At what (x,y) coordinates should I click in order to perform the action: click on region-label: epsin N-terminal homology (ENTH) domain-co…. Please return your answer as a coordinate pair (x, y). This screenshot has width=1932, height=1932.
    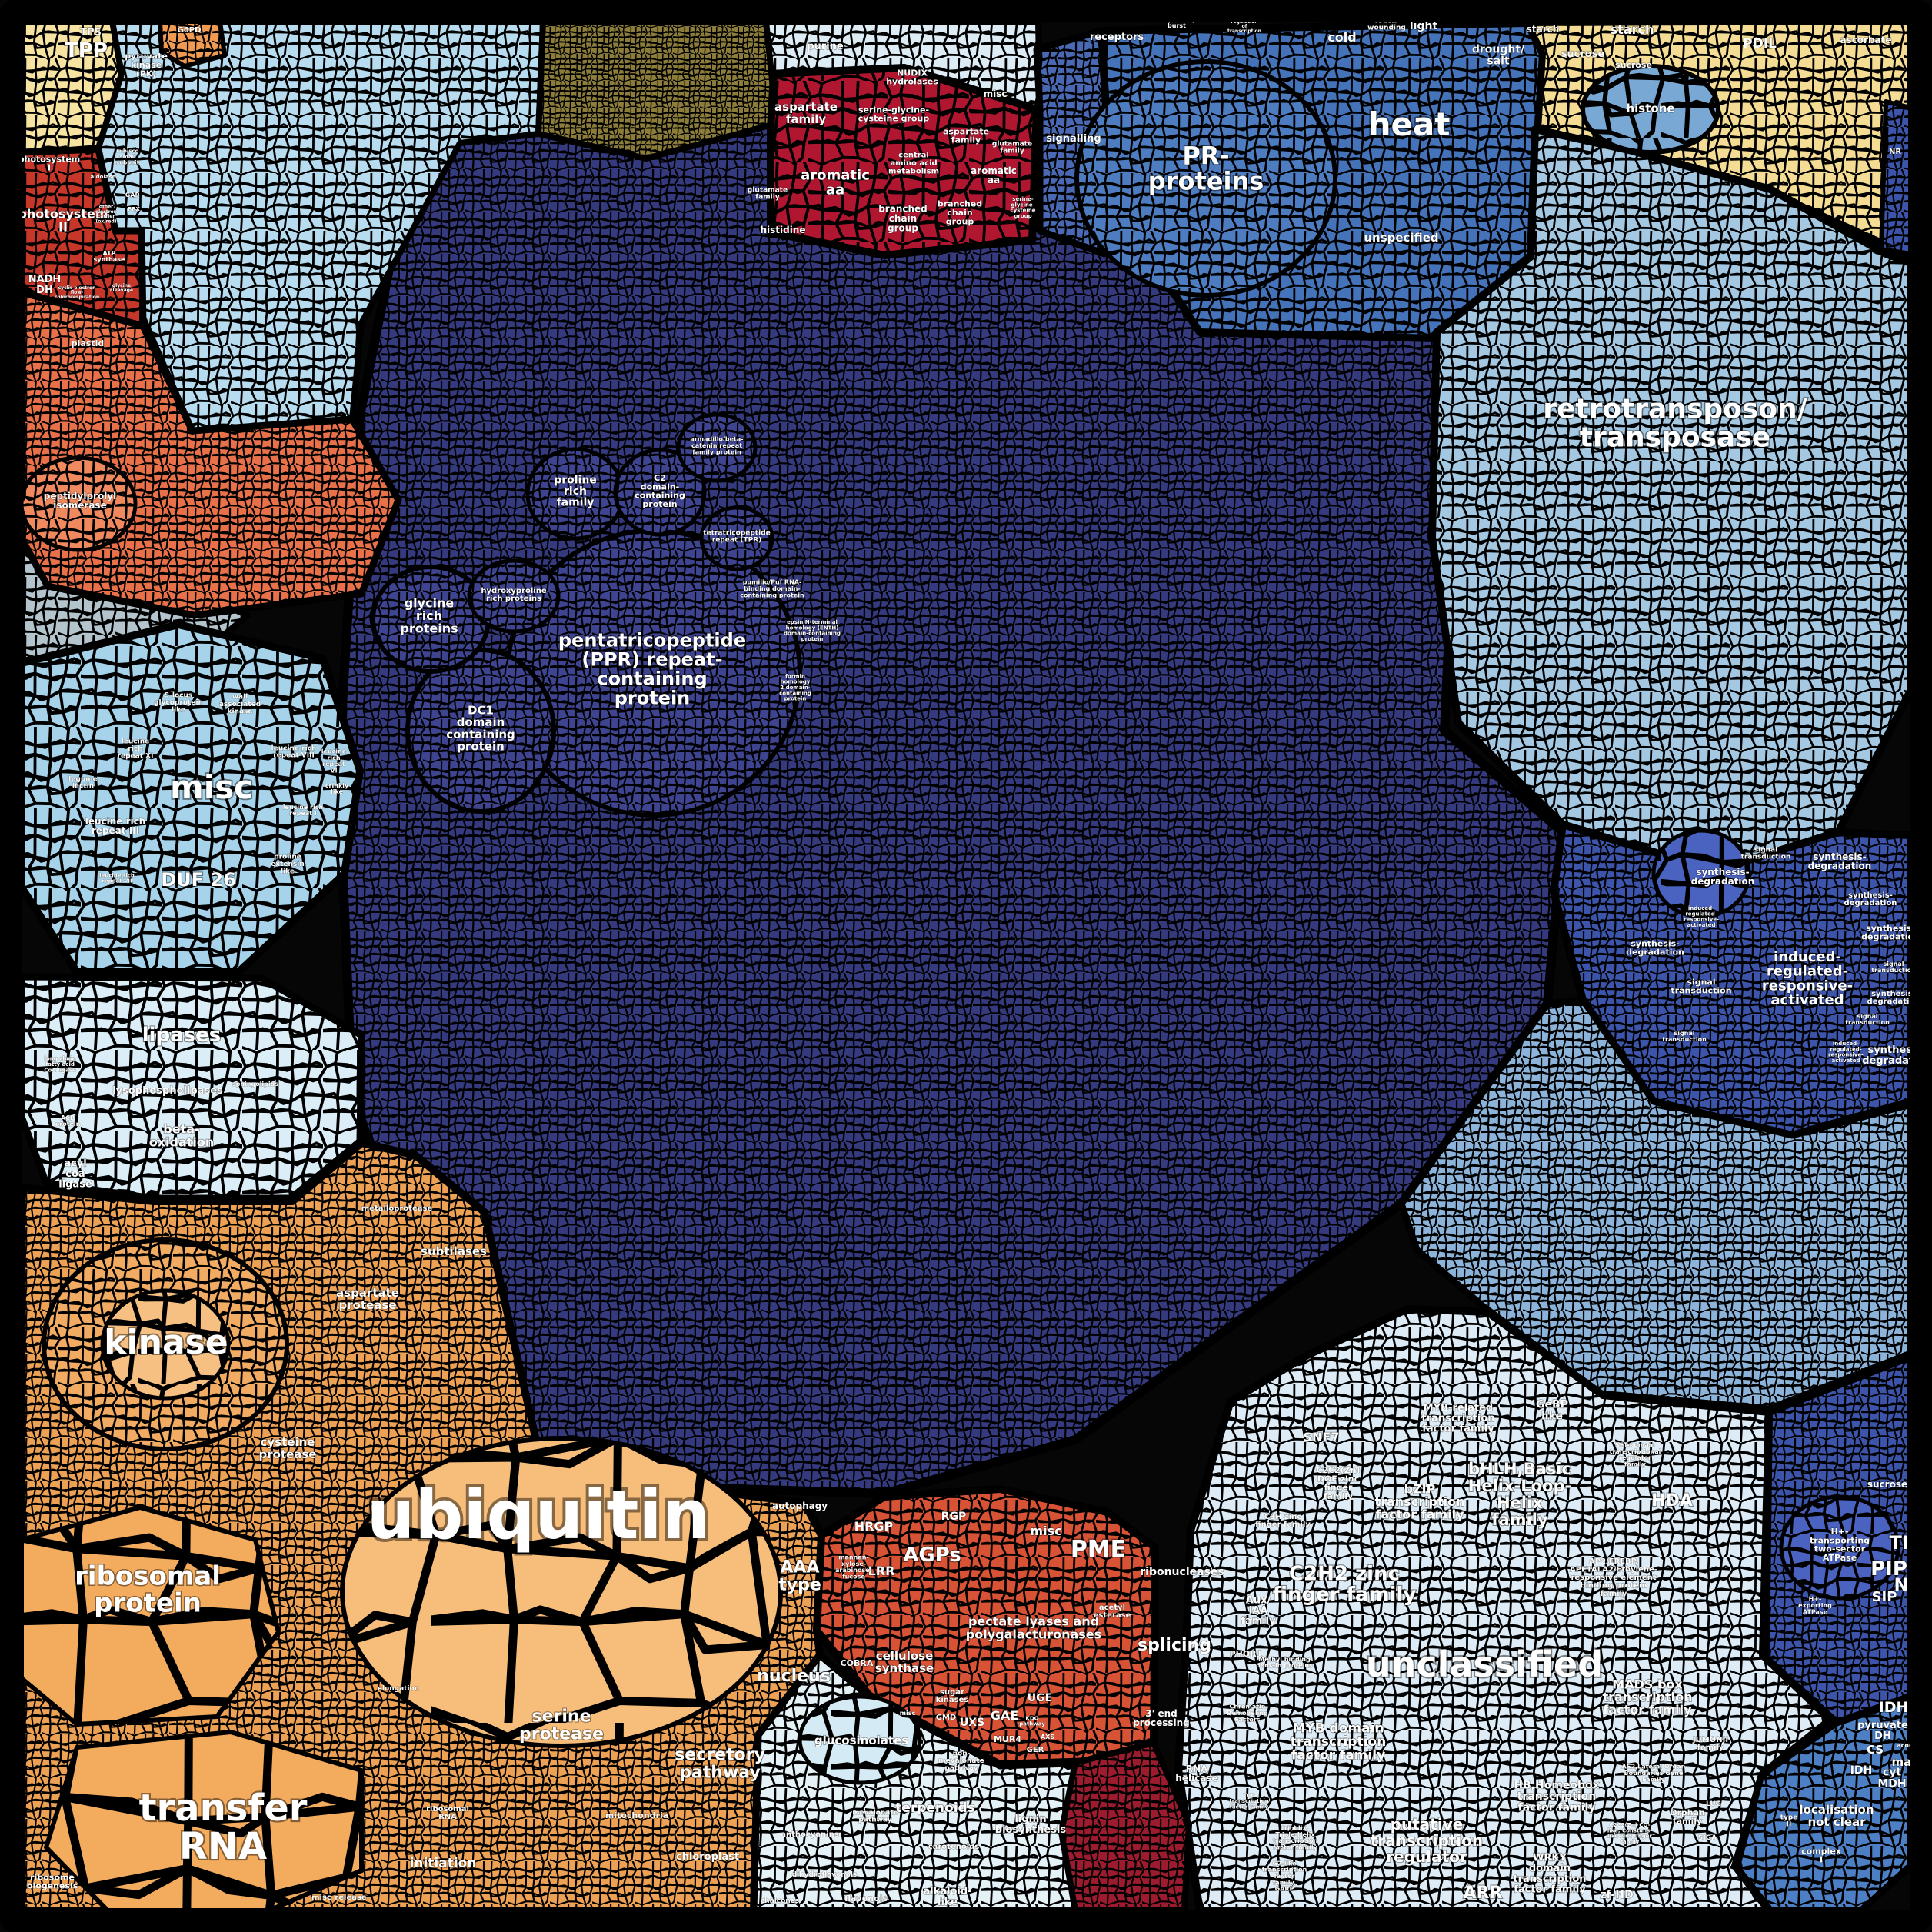
    Looking at the image, I should click on (812, 630).